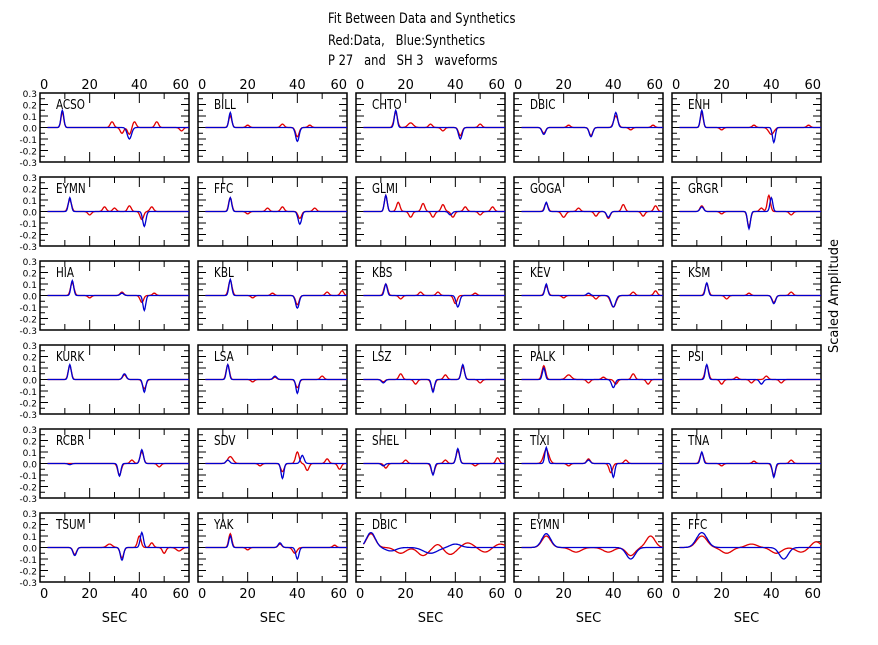 The width and height of the screenshot is (878, 645). What do you see at coordinates (223, 524) in the screenshot?
I see `station-label: YAK` at bounding box center [223, 524].